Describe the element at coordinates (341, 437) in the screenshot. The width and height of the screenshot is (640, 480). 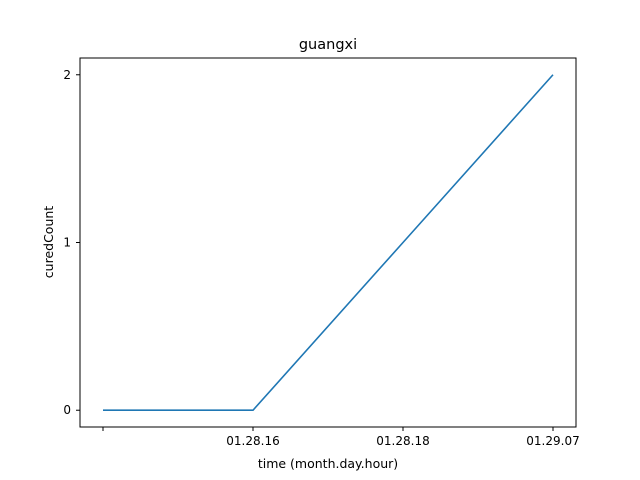
I see `x-axis: 01.28.16 01.28.18 01.29.07` at that location.